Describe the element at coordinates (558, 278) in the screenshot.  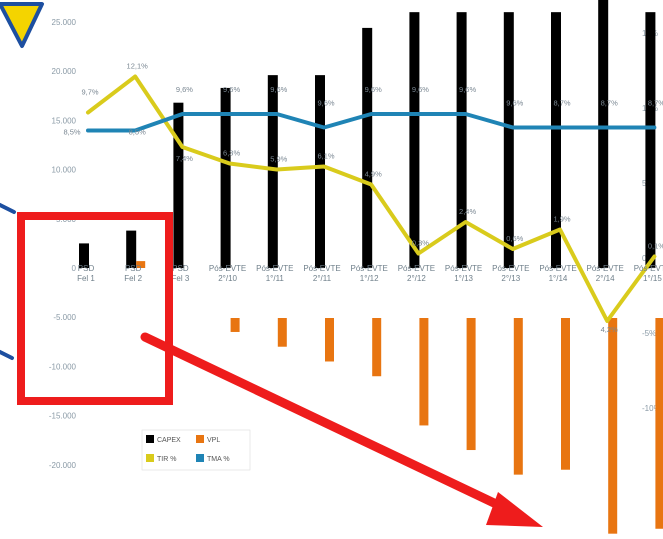
I see `category-label: 1°/14` at that location.